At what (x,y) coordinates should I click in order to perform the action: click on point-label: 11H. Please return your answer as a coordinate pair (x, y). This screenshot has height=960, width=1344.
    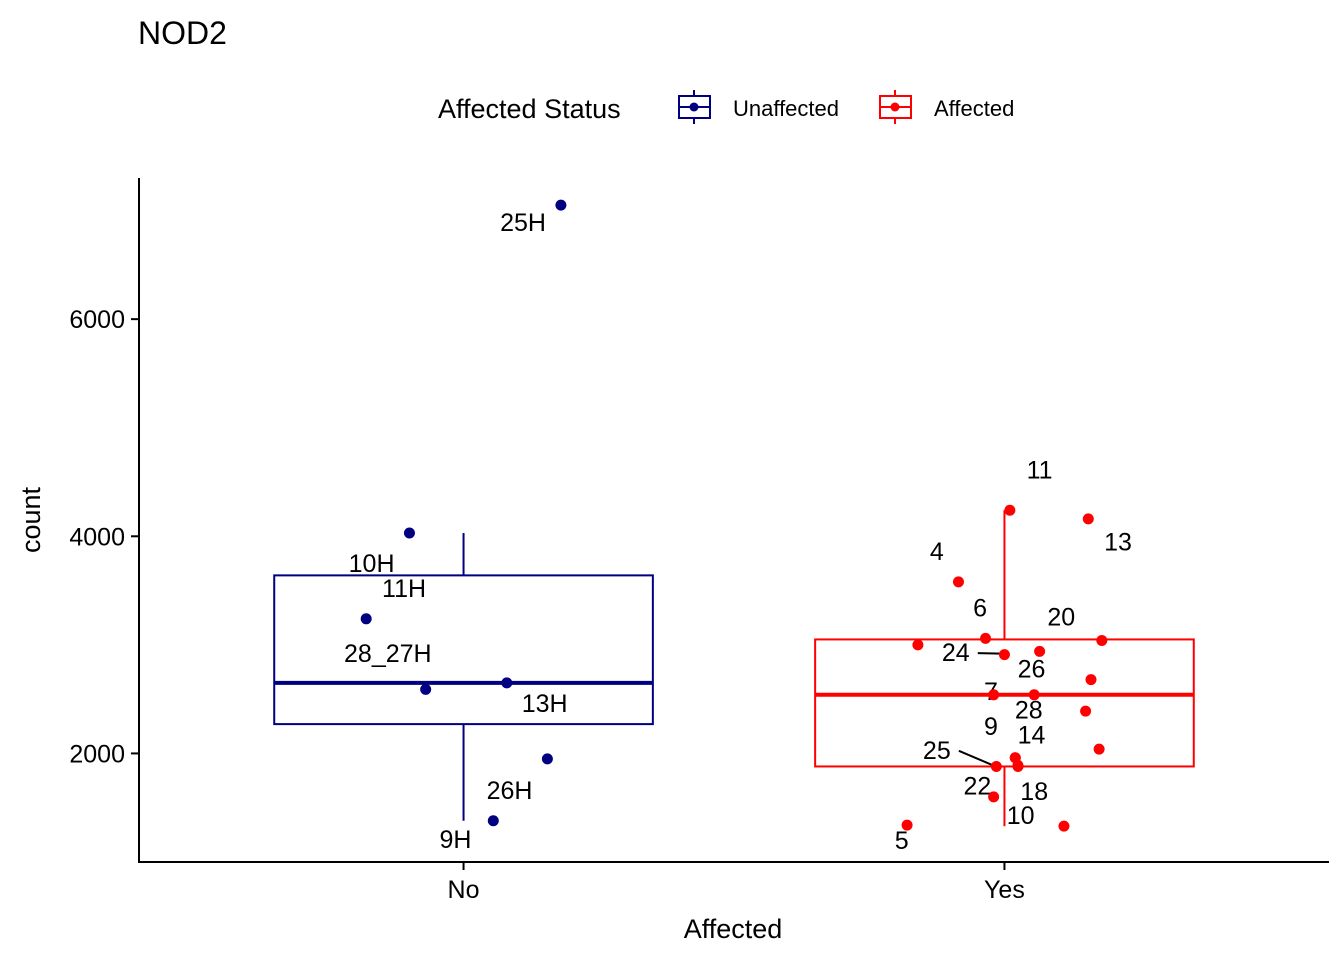
    Looking at the image, I should click on (404, 589).